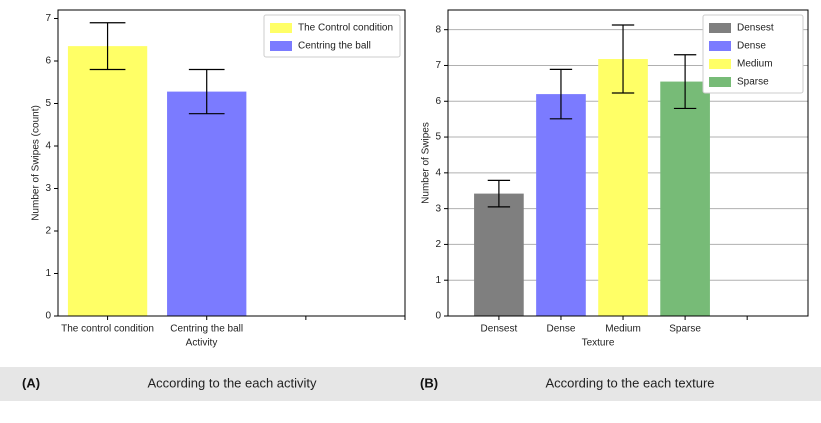  Describe the element at coordinates (36, 163) in the screenshot. I see `y-axis-label: Number of Swipes (count)` at that location.